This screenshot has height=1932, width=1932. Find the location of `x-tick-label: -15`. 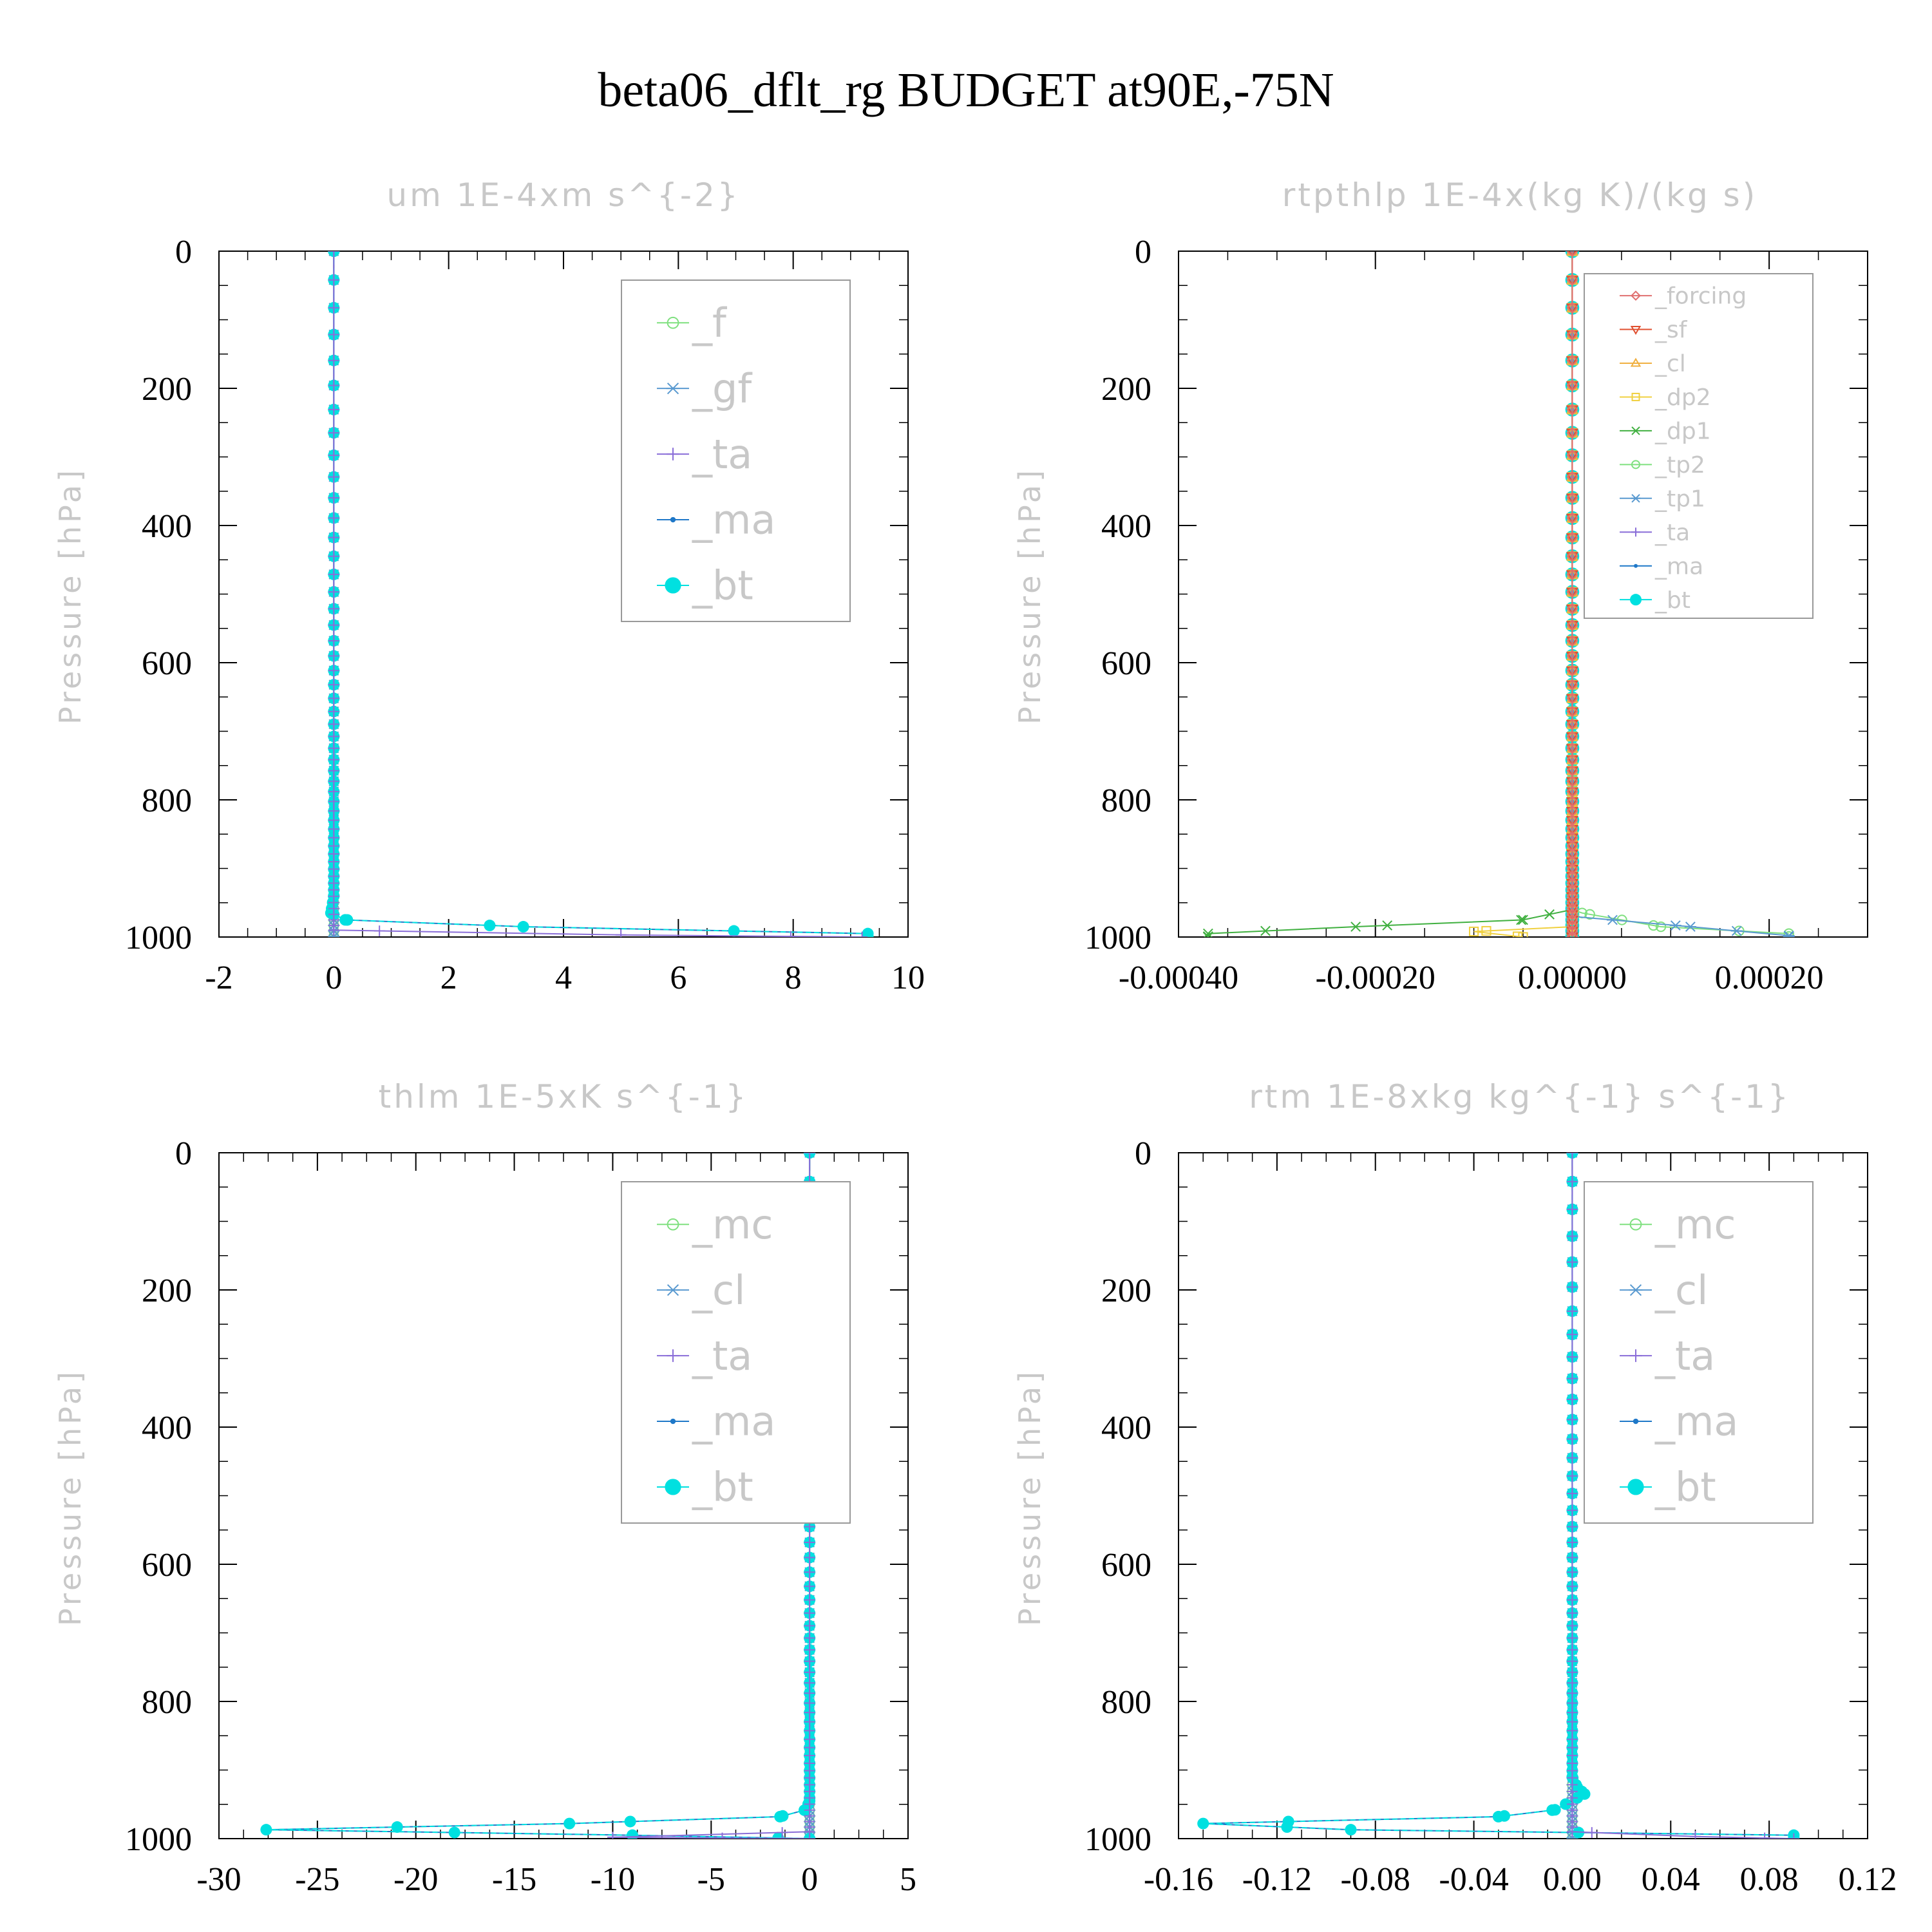

x-tick-label: -15 is located at coordinates (514, 1880).